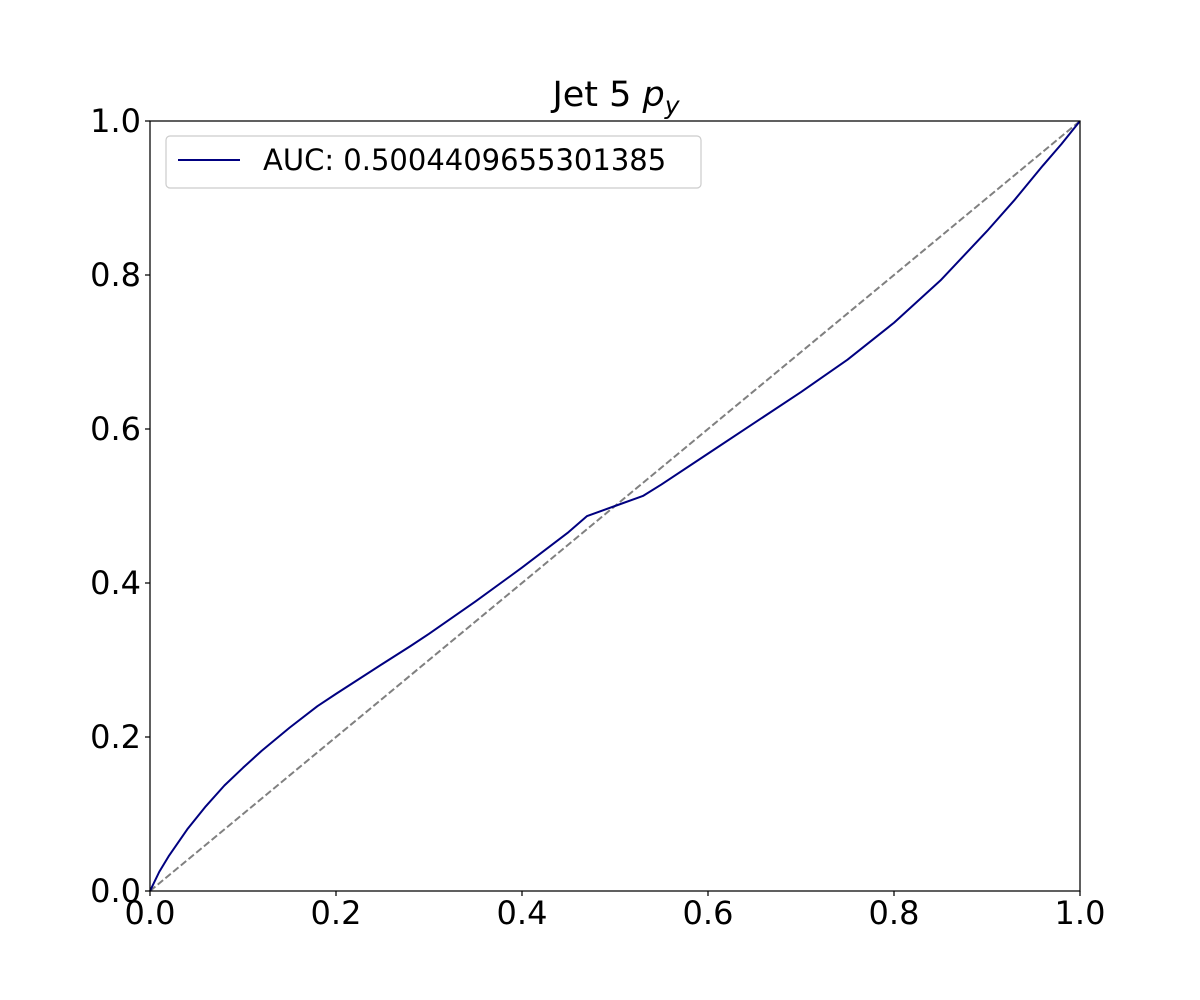 This screenshot has width=1200, height=1000. I want to click on chart-title: Jet 5 py, so click(615, 97).